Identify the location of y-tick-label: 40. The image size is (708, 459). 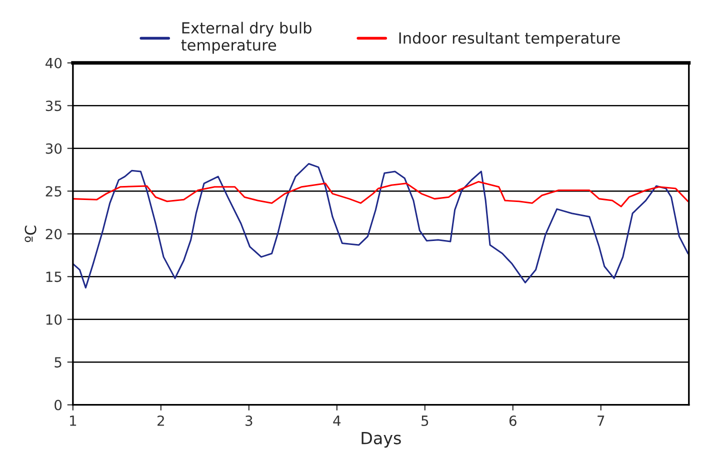
(54, 63).